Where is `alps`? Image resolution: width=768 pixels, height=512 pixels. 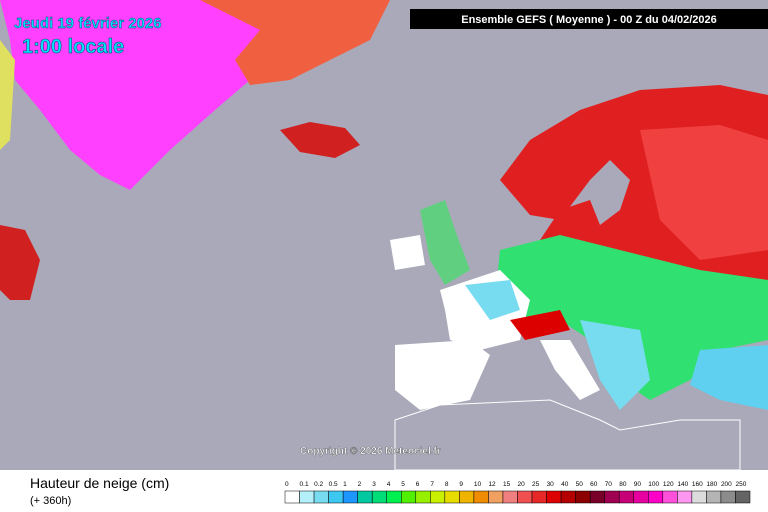
alps is located at coordinates (540, 325).